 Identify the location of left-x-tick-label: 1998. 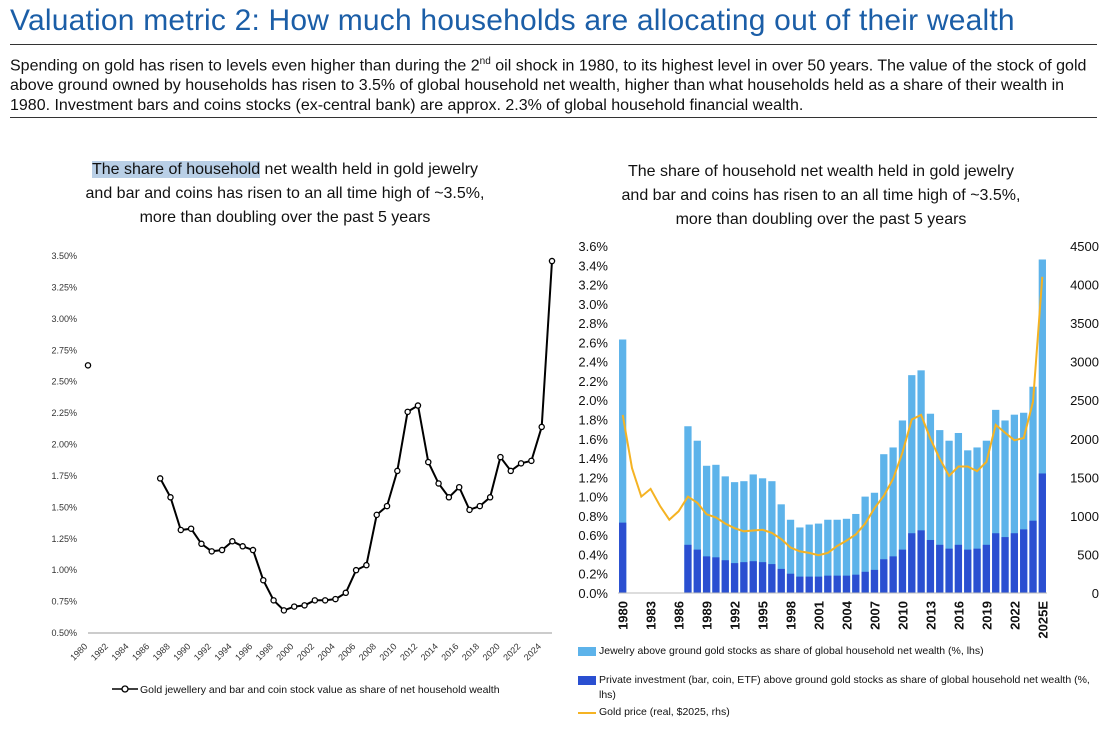
(264, 651).